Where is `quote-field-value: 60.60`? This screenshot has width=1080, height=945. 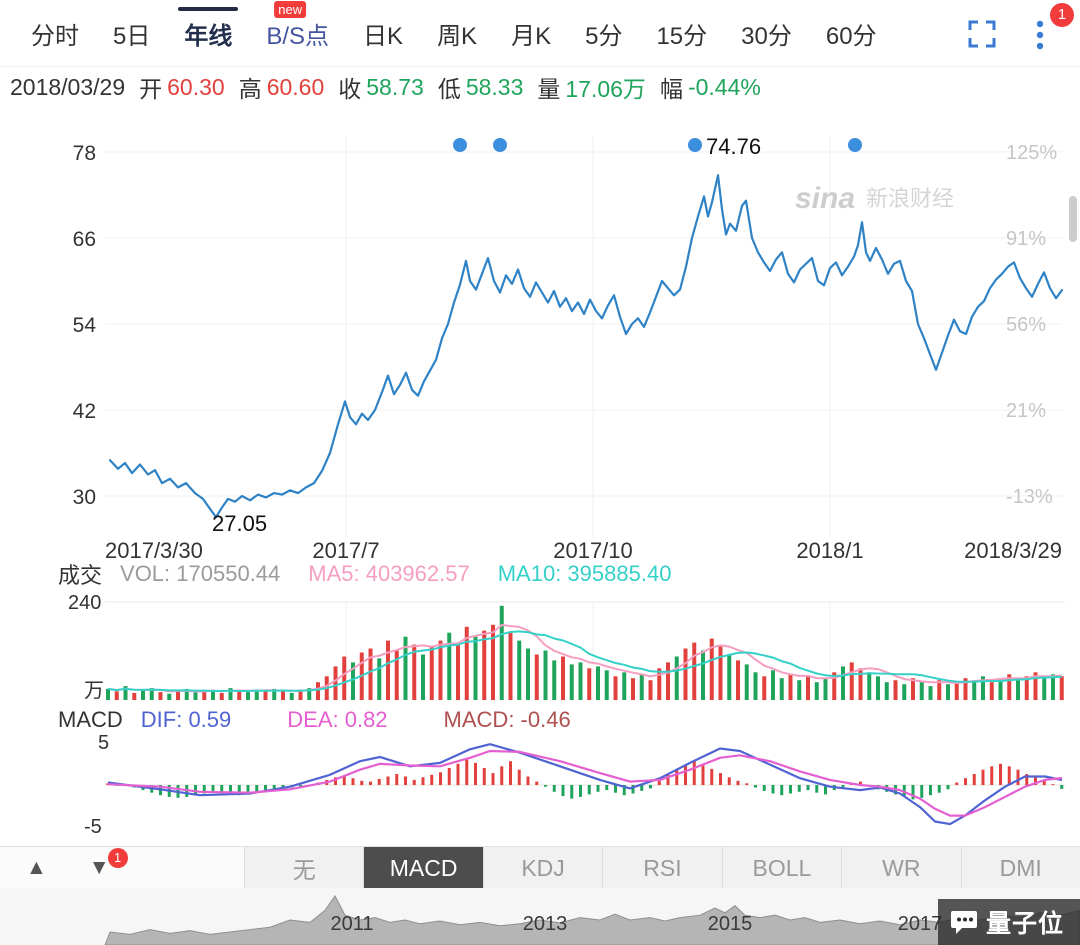 quote-field-value: 60.60 is located at coordinates (295, 86).